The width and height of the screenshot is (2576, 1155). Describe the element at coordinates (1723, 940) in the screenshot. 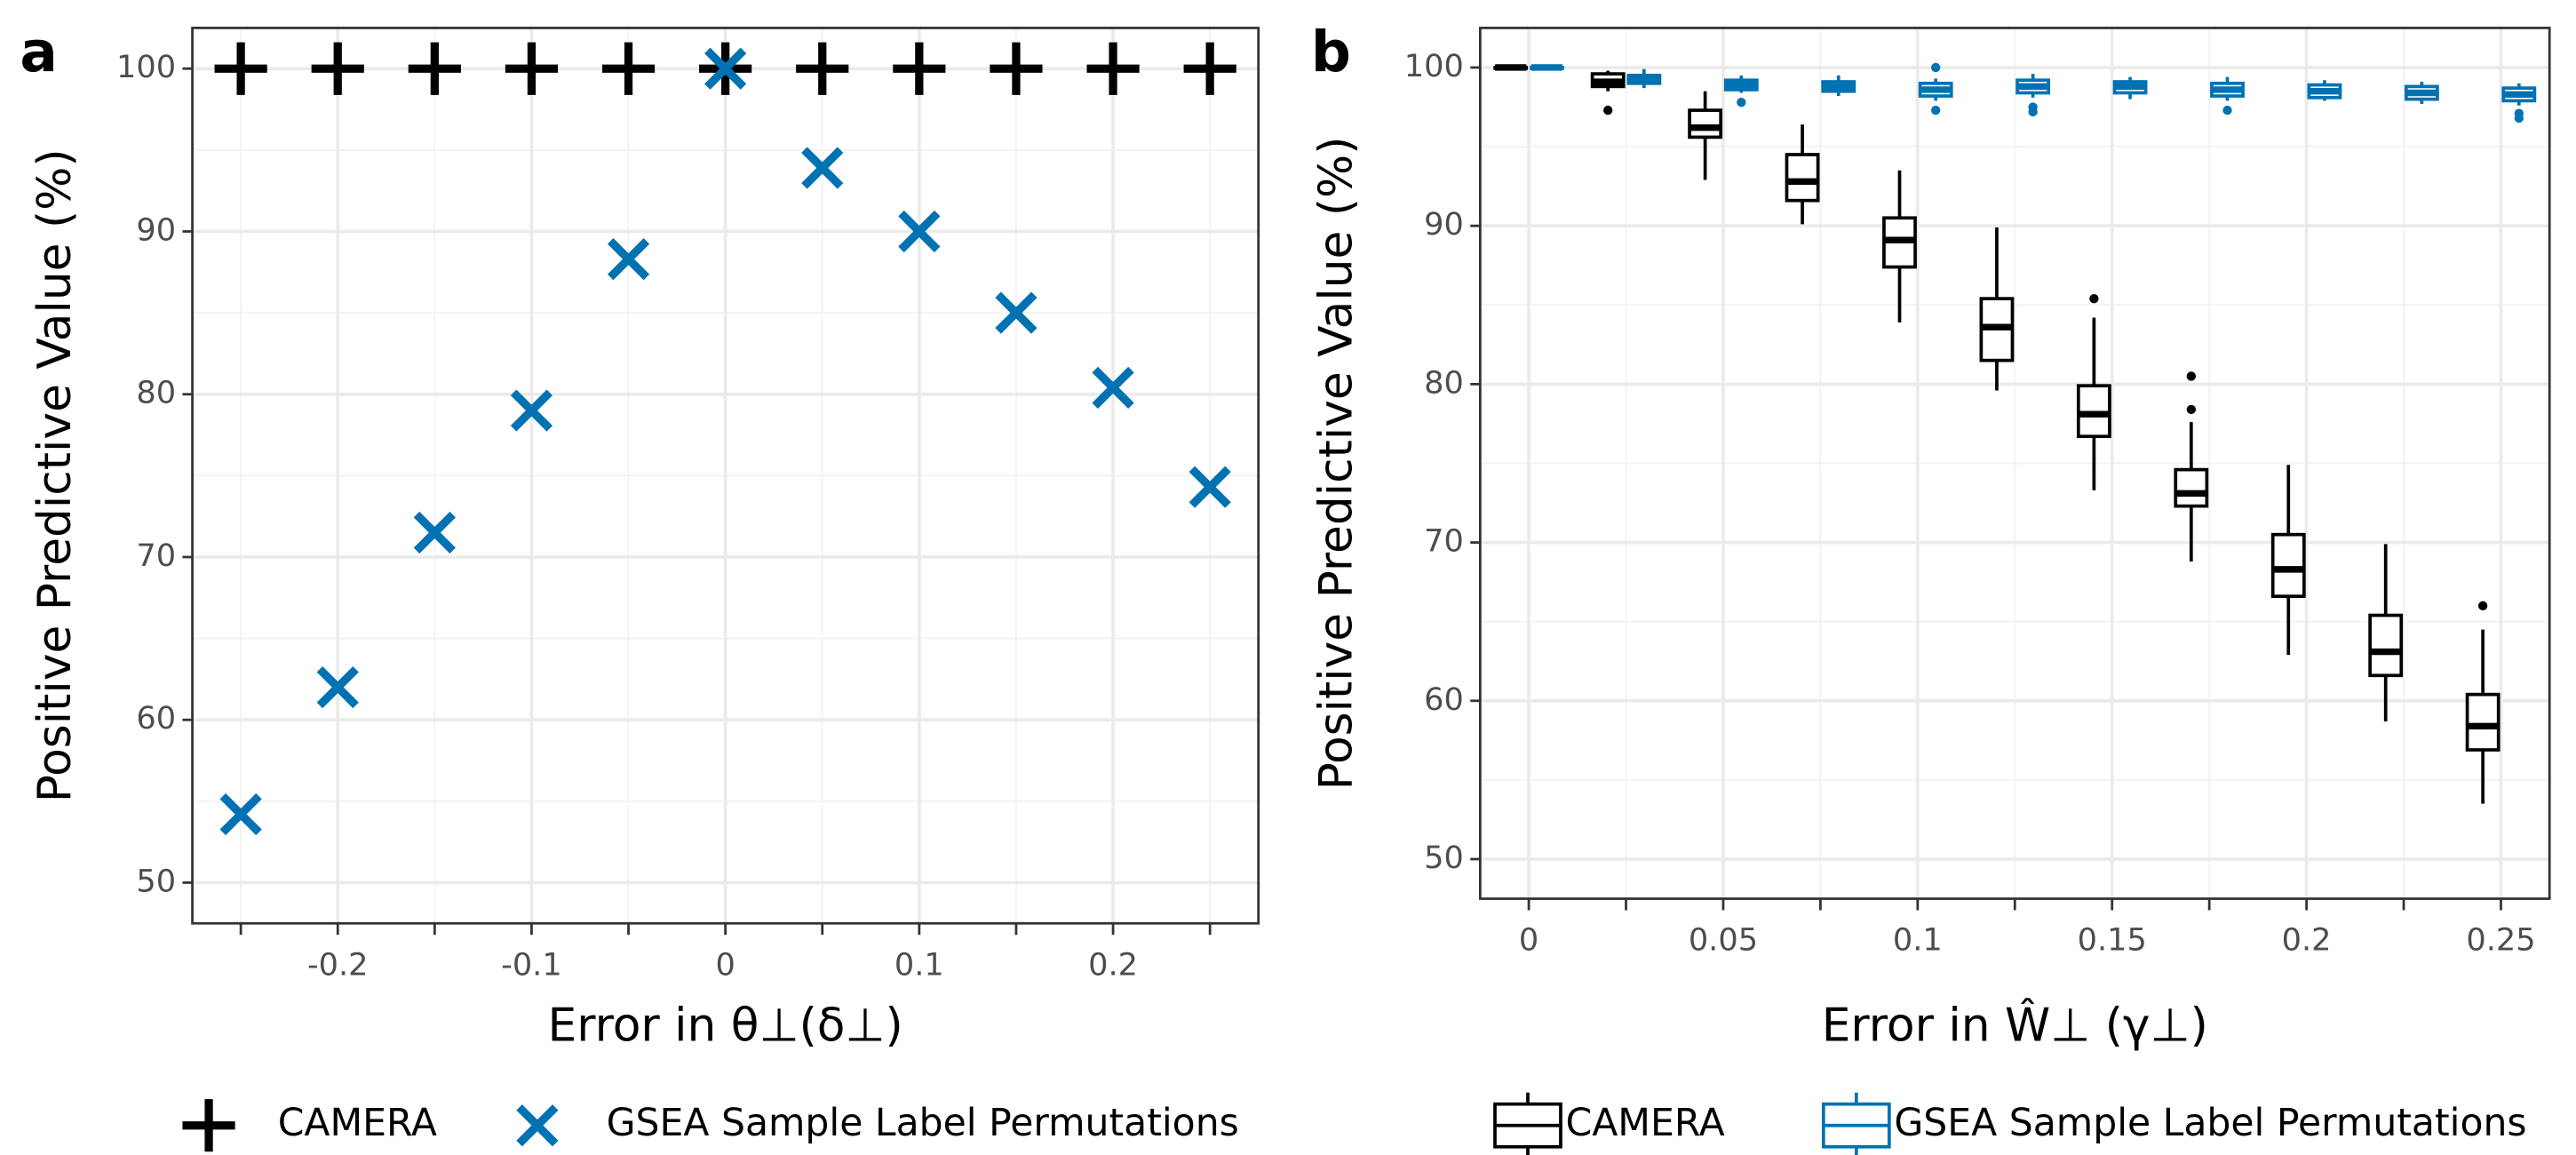

I see `x-tick-label: 0.05` at that location.